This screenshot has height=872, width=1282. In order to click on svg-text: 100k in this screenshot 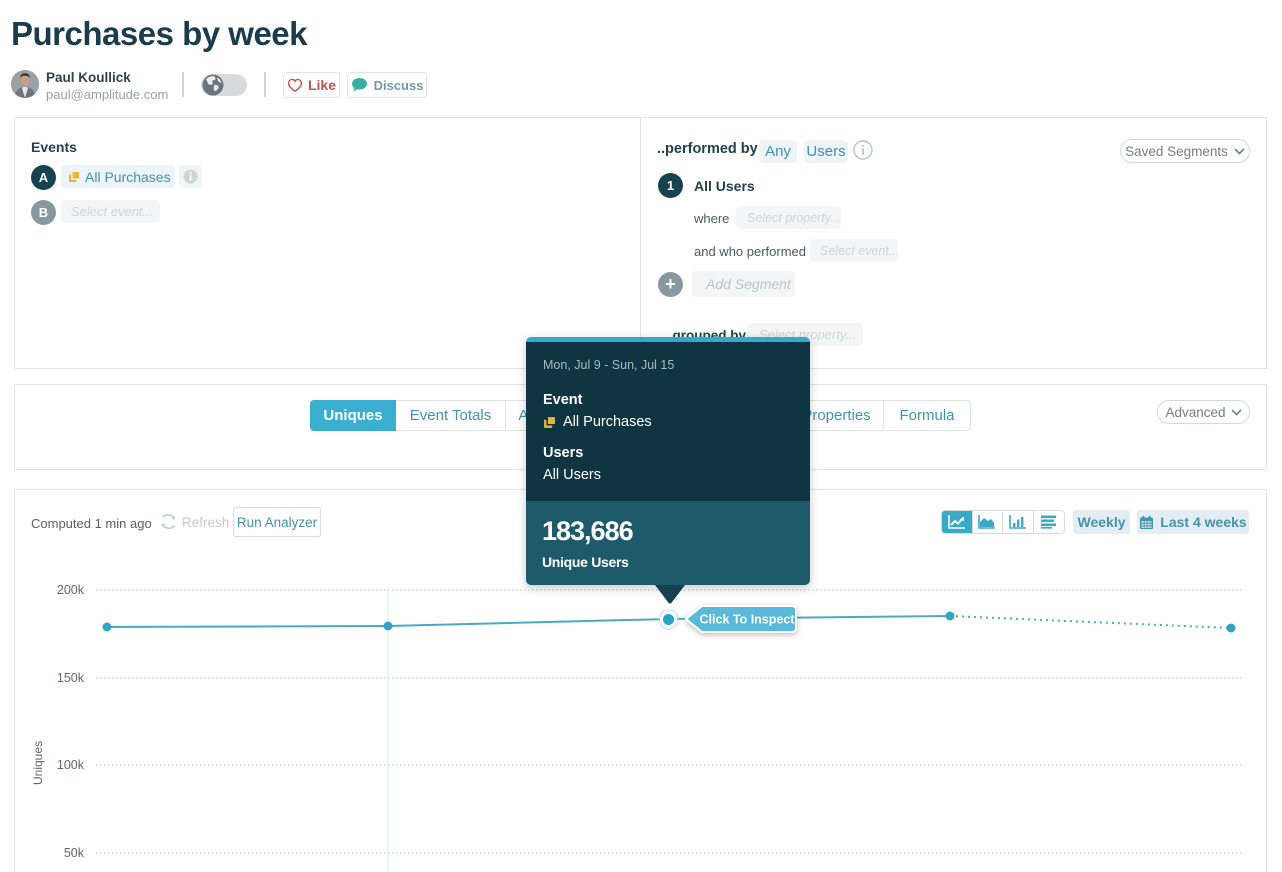, I will do `click(71, 765)`.